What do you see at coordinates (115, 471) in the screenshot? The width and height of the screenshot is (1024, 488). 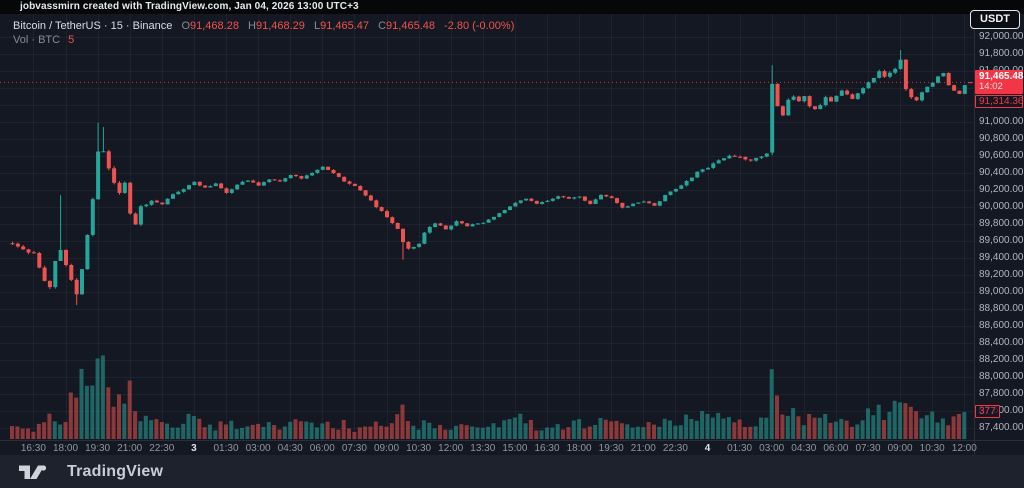 I see `brand-name: TradingView` at bounding box center [115, 471].